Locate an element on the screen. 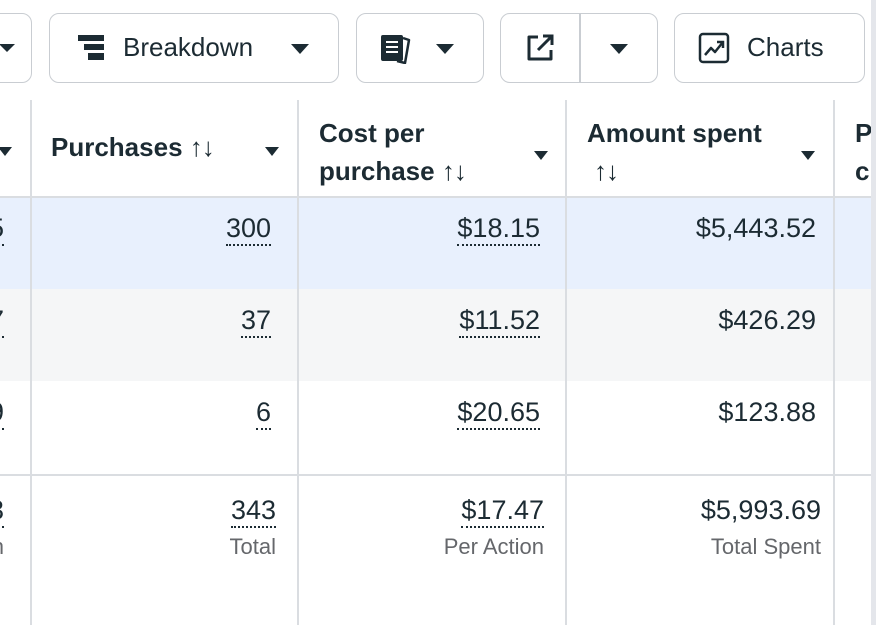 This screenshot has height=625, width=876. export-split-button is located at coordinates (579, 48).